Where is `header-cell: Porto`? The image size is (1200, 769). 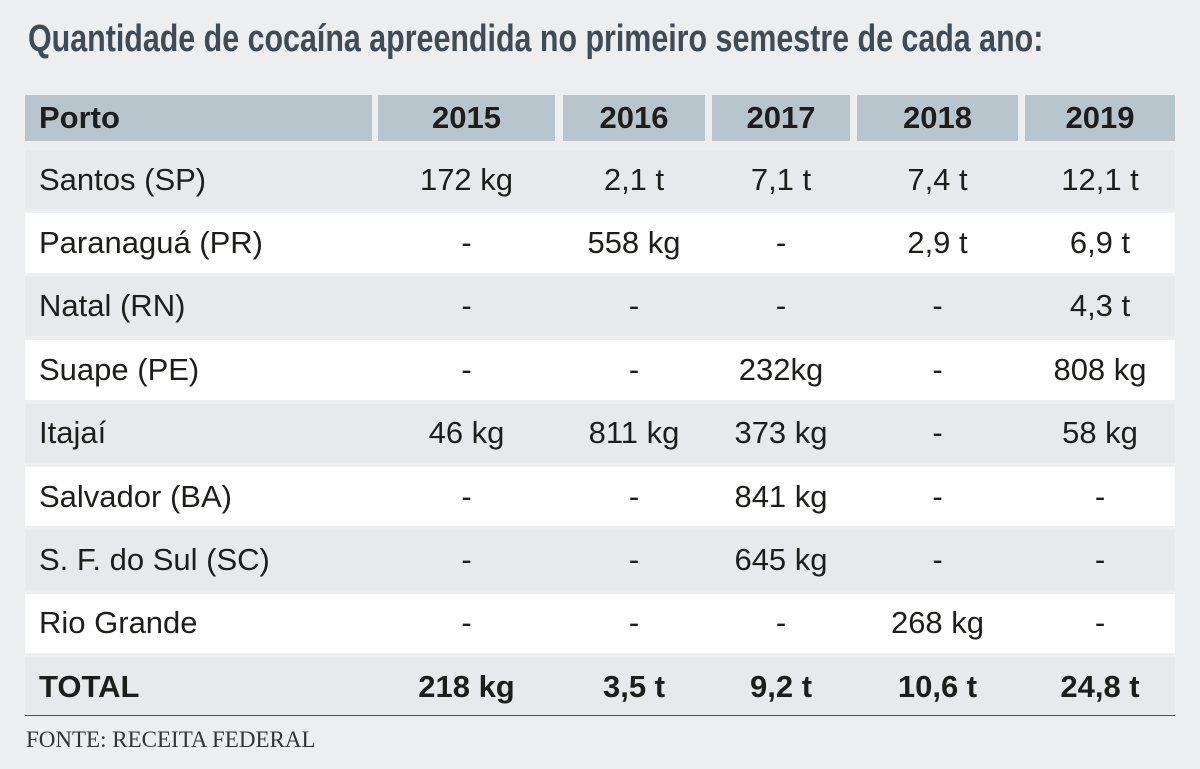 header-cell: Porto is located at coordinates (198, 118).